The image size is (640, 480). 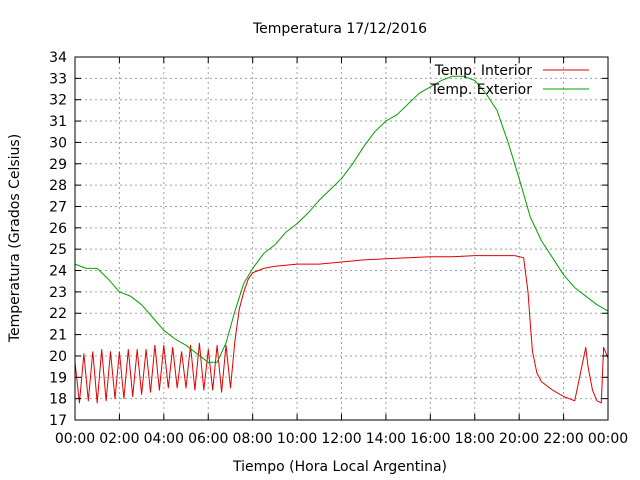 I want to click on y-tick-label: 19, so click(x=58, y=378).